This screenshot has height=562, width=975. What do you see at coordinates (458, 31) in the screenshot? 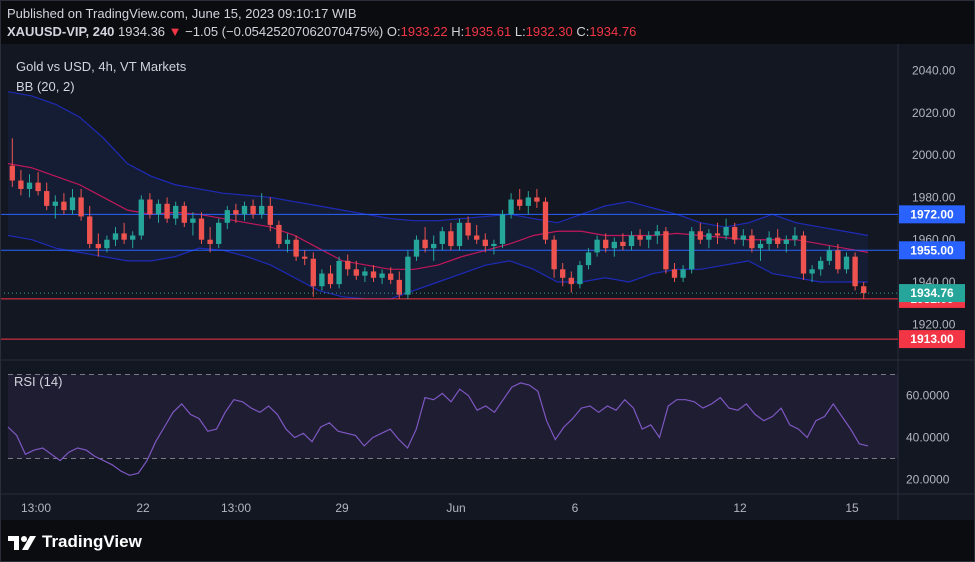
I see `high-label: H:` at bounding box center [458, 31].